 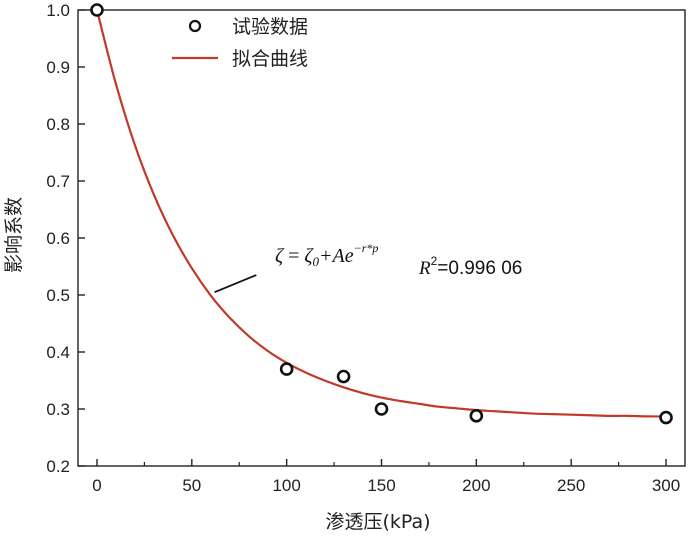 What do you see at coordinates (96, 485) in the screenshot?
I see `x-tick-label: 0` at bounding box center [96, 485].